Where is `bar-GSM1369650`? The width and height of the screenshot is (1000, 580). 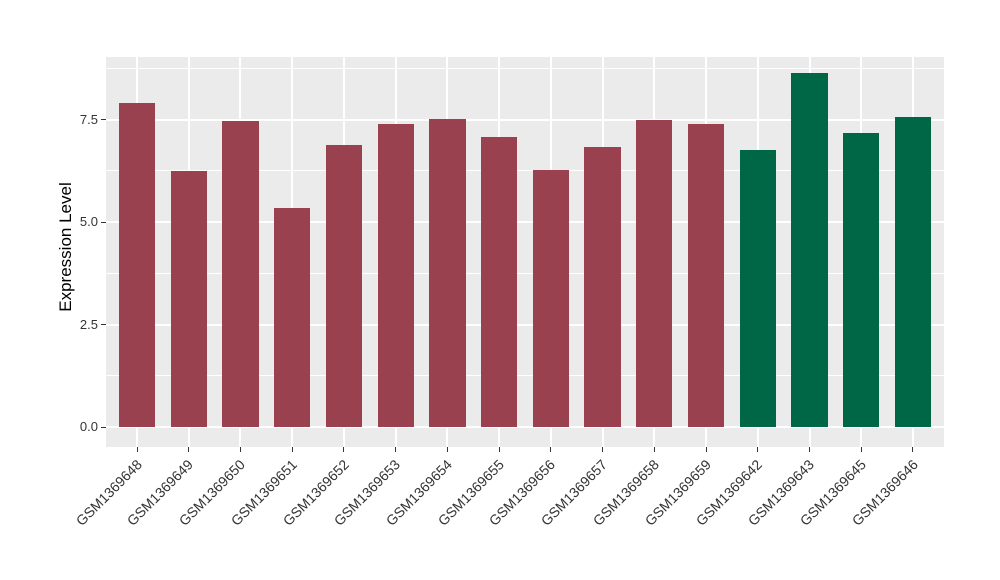 bar-GSM1369650 is located at coordinates (240, 273).